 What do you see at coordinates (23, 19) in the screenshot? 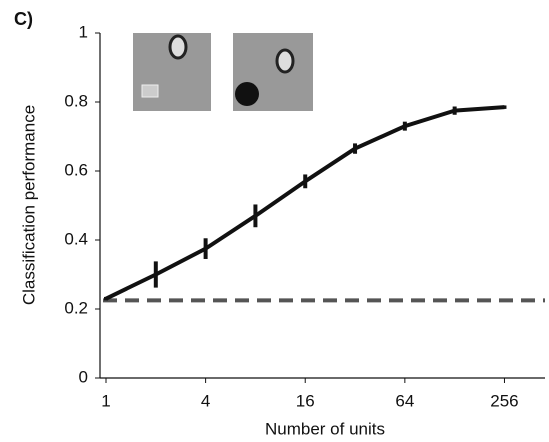
I see `panel-label: C)` at bounding box center [23, 19].